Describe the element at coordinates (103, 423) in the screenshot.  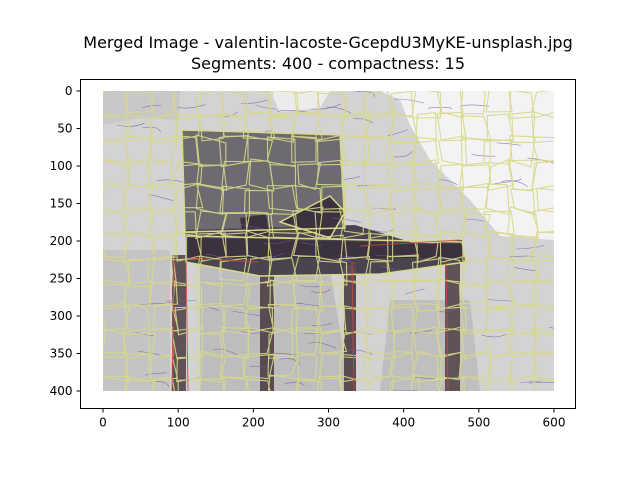
I see `x-tick-label: 0` at that location.